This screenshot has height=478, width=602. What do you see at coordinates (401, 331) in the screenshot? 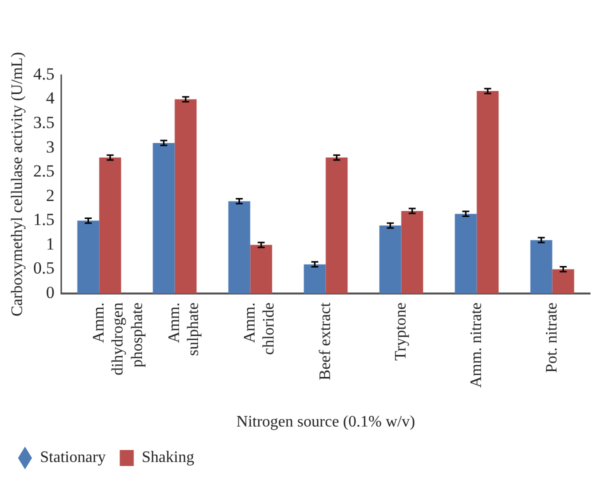
I see `x-tick-label: Tryptone` at bounding box center [401, 331].